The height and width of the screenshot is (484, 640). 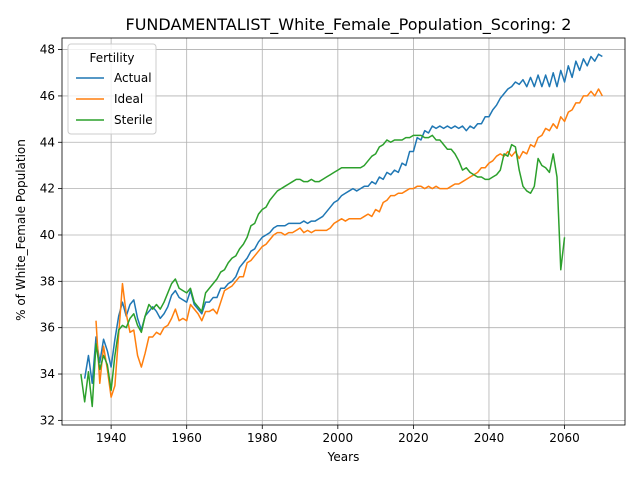 I want to click on legend-items: Actual Ideal Sterile, so click(x=114, y=99).